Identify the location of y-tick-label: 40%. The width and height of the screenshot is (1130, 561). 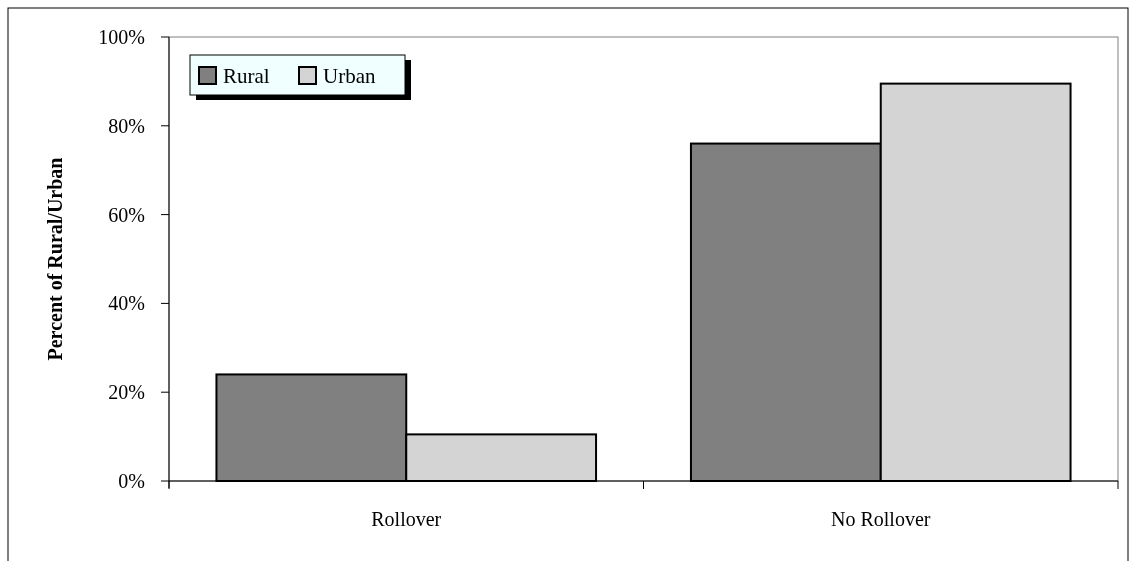
(126, 303).